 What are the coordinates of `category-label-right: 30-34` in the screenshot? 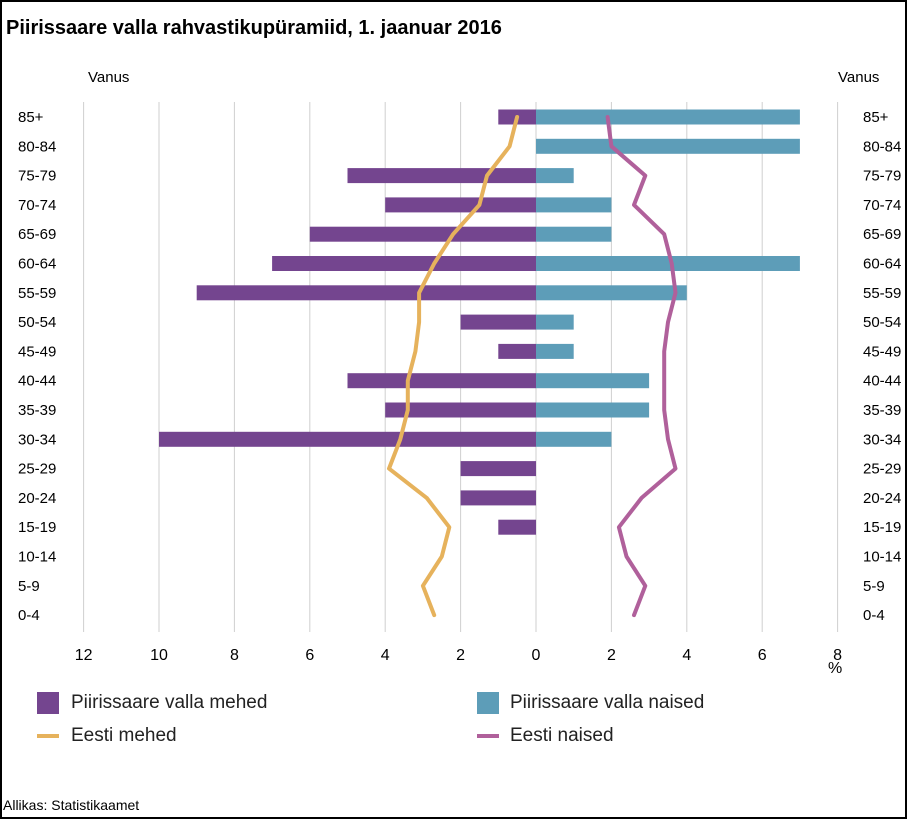 It's located at (882, 439).